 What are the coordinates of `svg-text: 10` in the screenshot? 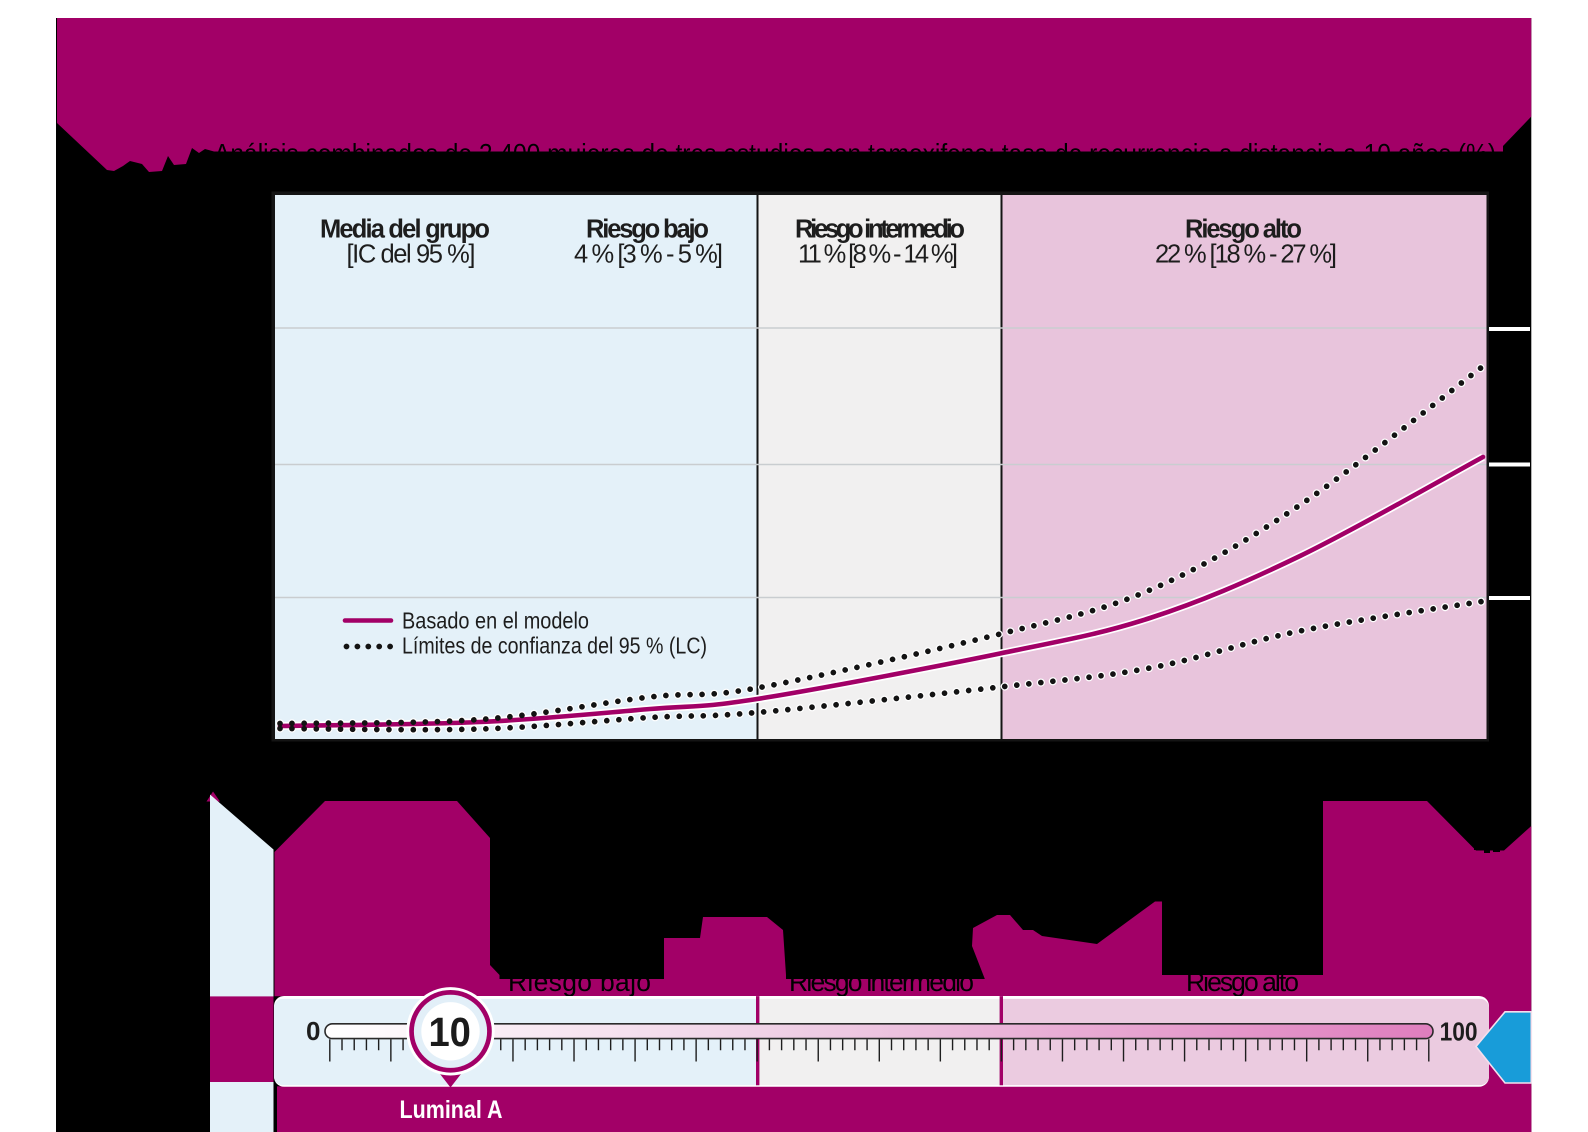 It's located at (449, 1032).